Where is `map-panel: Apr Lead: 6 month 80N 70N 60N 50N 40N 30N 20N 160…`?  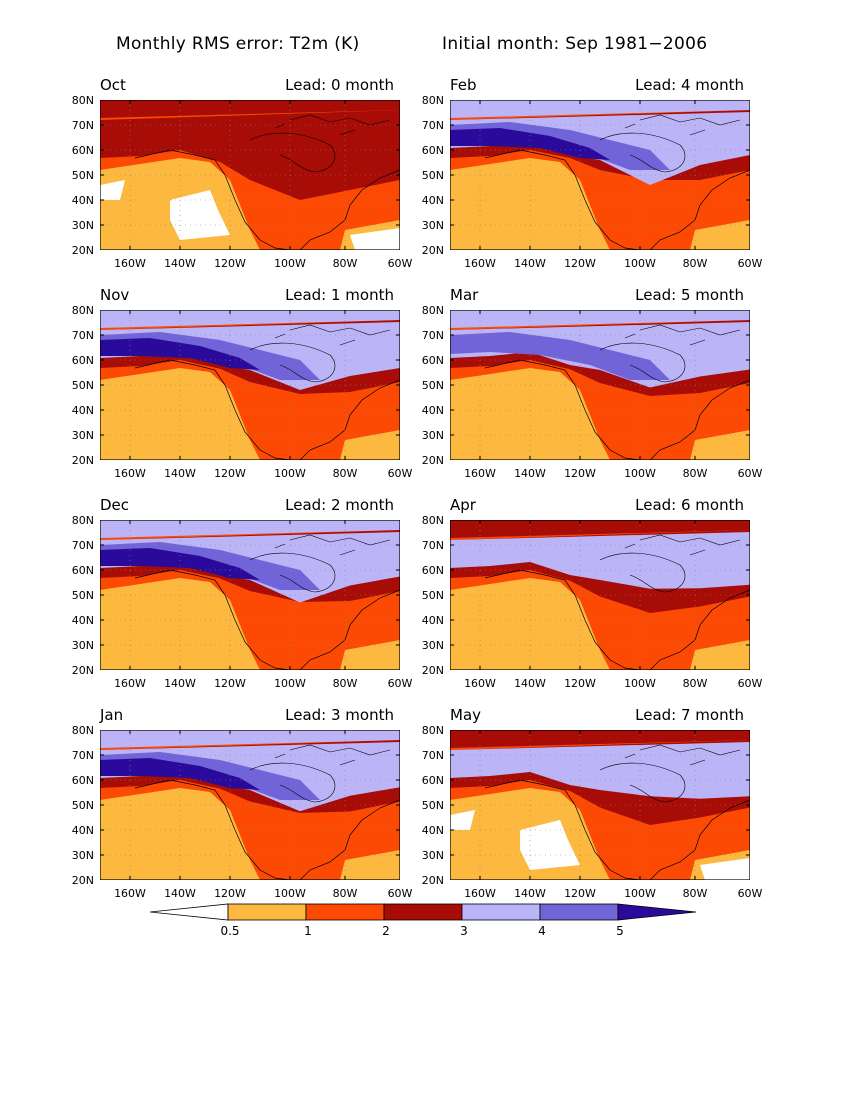 map-panel: Apr Lead: 6 month 80N 70N 60N 50N 40N 30N 20N 160… is located at coordinates (592, 593).